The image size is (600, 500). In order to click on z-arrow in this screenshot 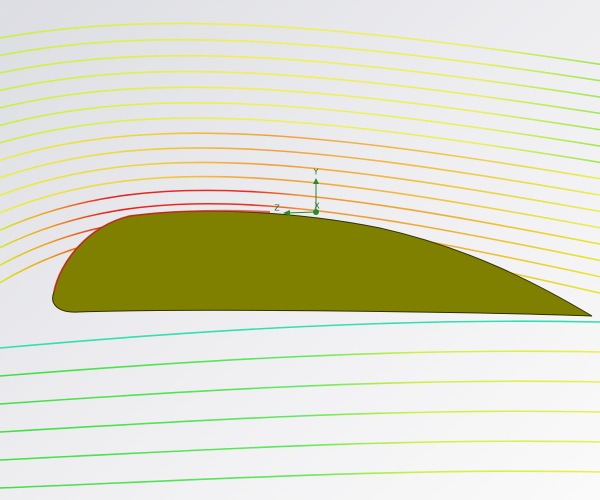, I will do `click(286, 213)`.